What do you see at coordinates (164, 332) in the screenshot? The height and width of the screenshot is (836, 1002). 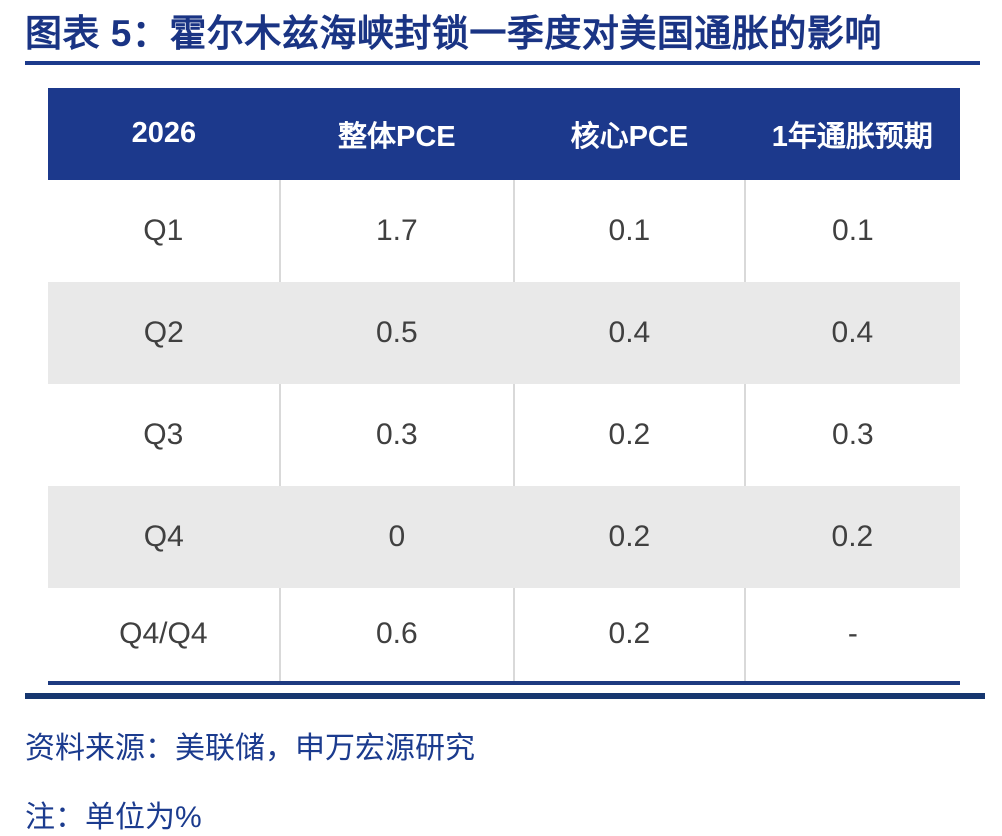 I see `row-label-cell: Q2` at bounding box center [164, 332].